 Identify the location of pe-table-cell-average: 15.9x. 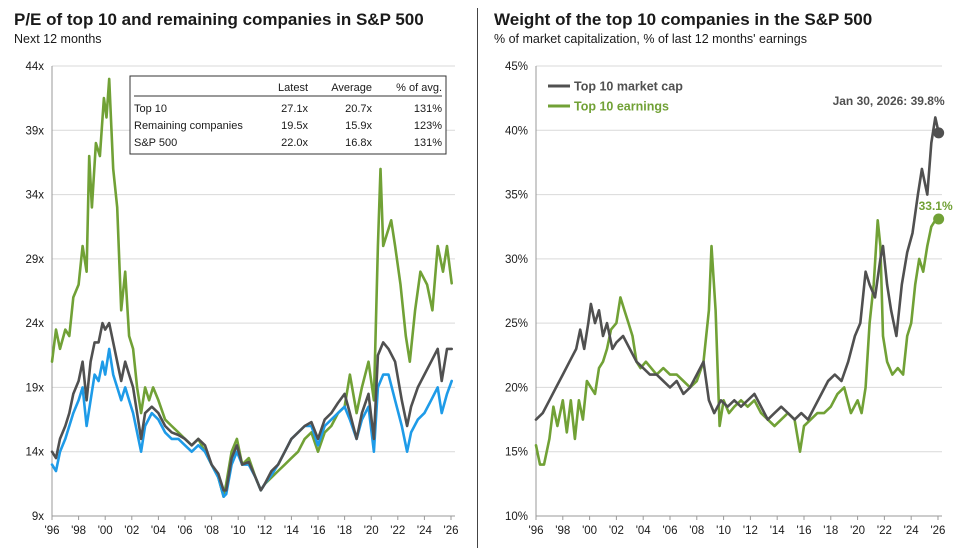
(358, 126).